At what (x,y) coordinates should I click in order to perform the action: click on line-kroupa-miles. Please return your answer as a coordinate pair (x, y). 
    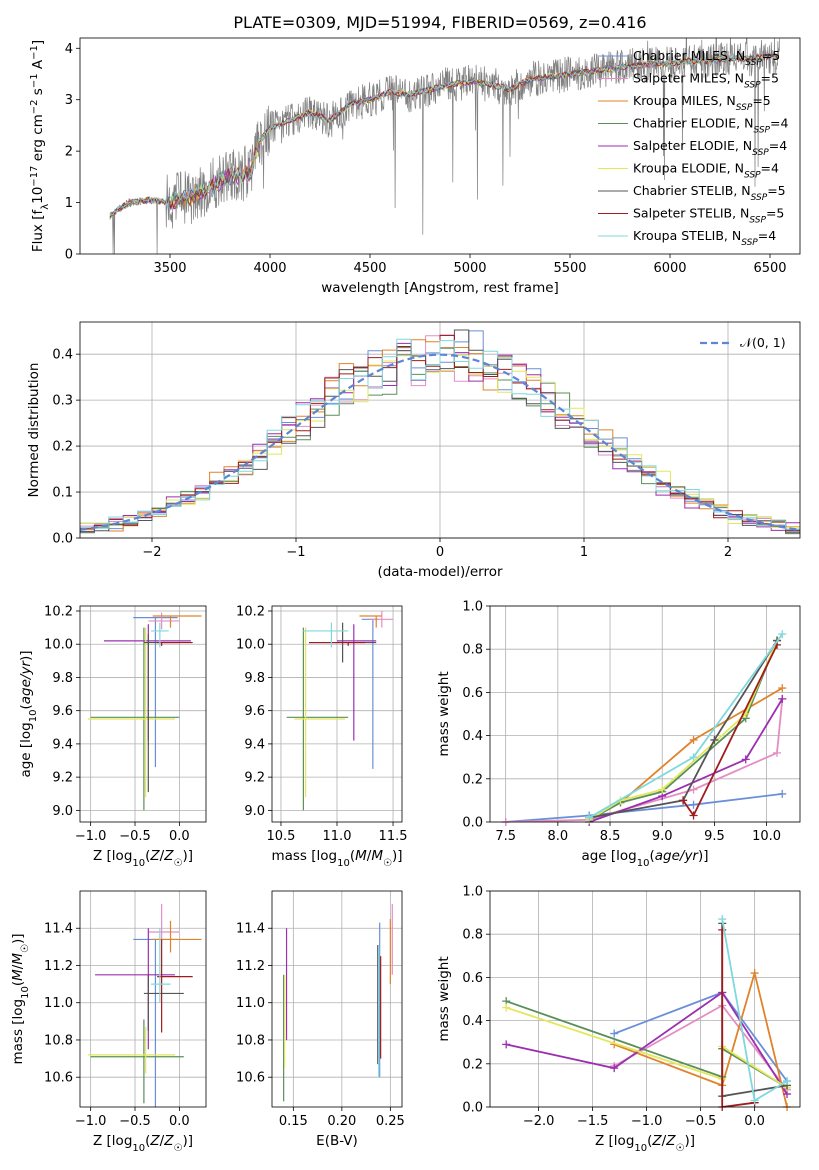
    Looking at the image, I should click on (700, 1038).